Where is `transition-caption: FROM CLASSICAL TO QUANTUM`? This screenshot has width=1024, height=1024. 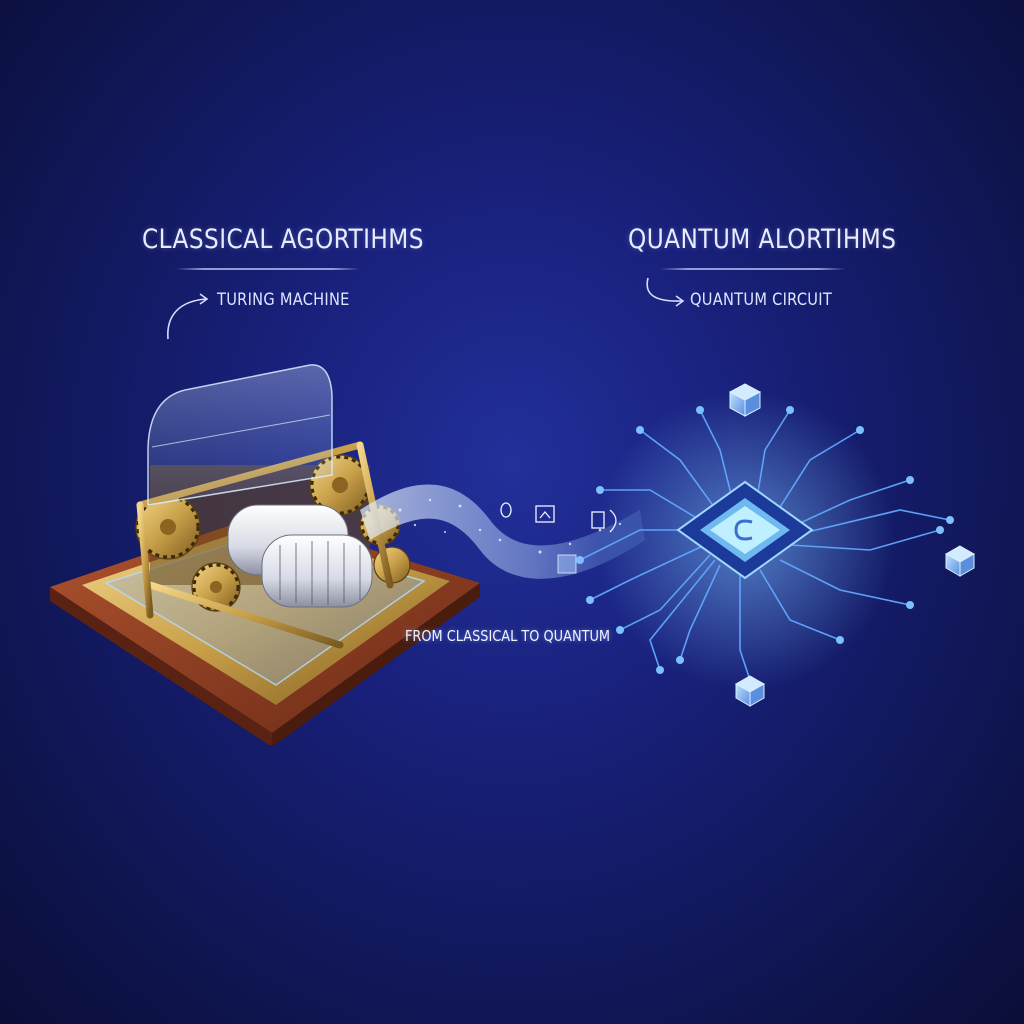 transition-caption: FROM CLASSICAL TO QUANTUM is located at coordinates (508, 636).